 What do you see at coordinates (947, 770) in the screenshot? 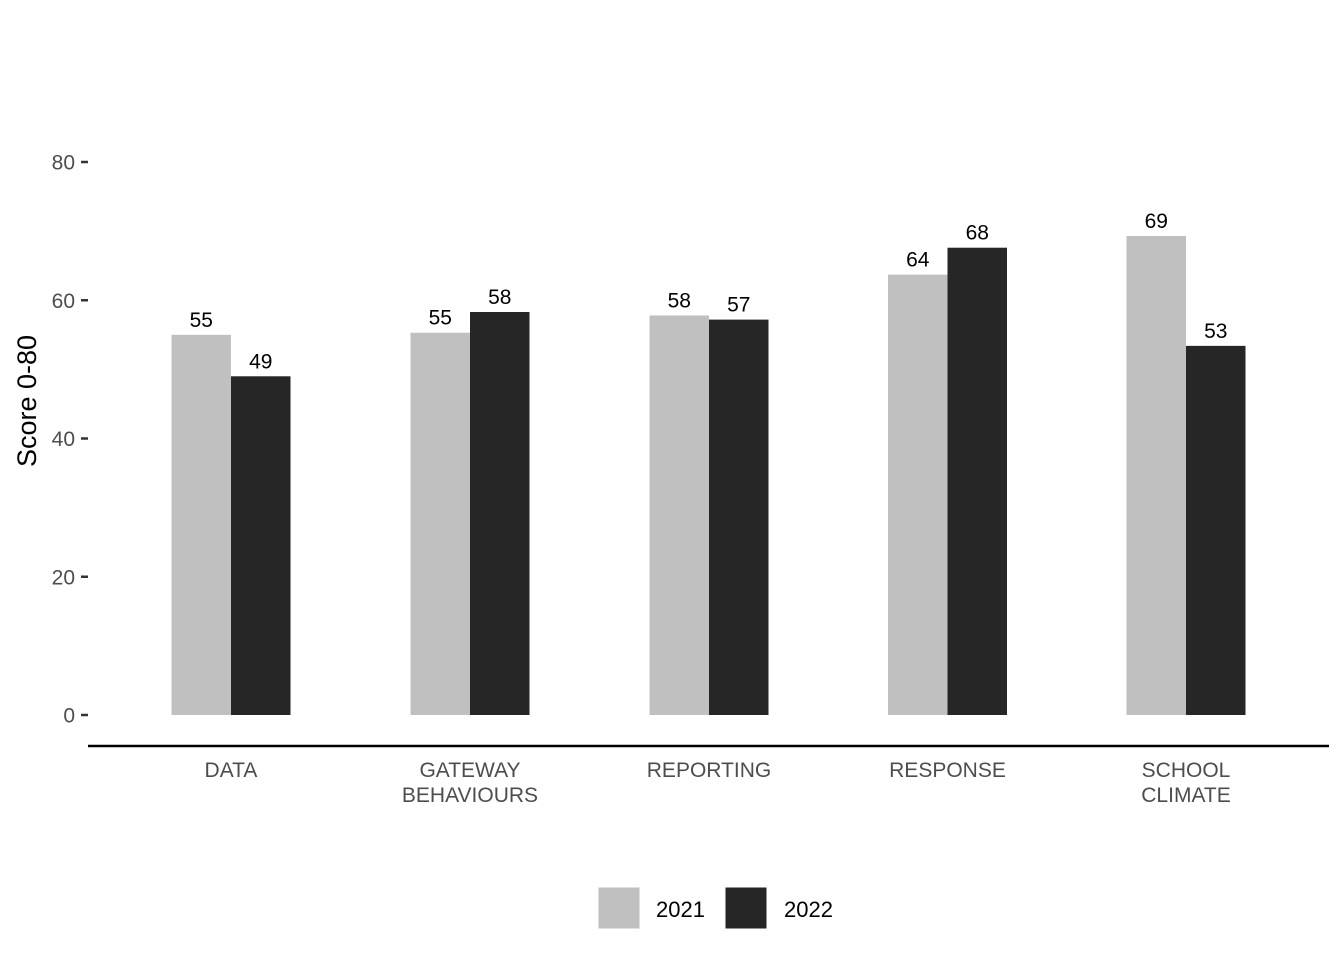
I see `x-tick-label: RESPONSE` at bounding box center [947, 770].